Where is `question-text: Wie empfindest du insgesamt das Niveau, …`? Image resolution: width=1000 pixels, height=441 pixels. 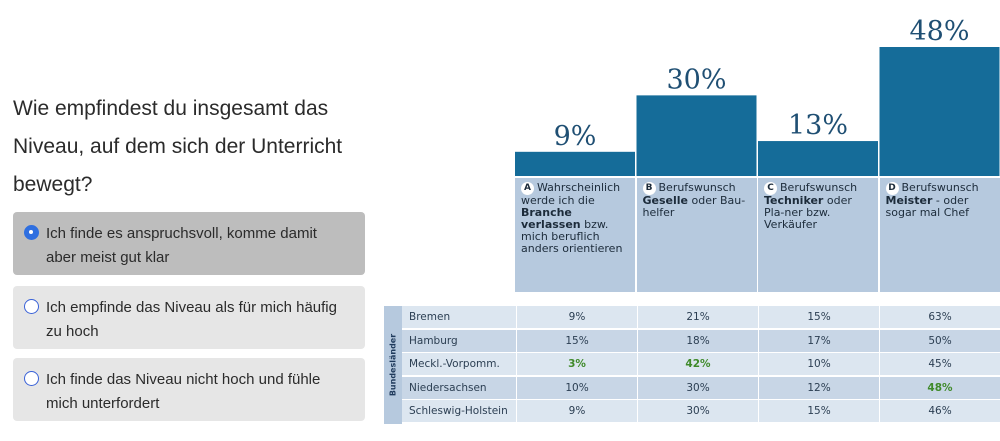
question-text: Wie empfindest du insgesamt das Niveau, … is located at coordinates (178, 146).